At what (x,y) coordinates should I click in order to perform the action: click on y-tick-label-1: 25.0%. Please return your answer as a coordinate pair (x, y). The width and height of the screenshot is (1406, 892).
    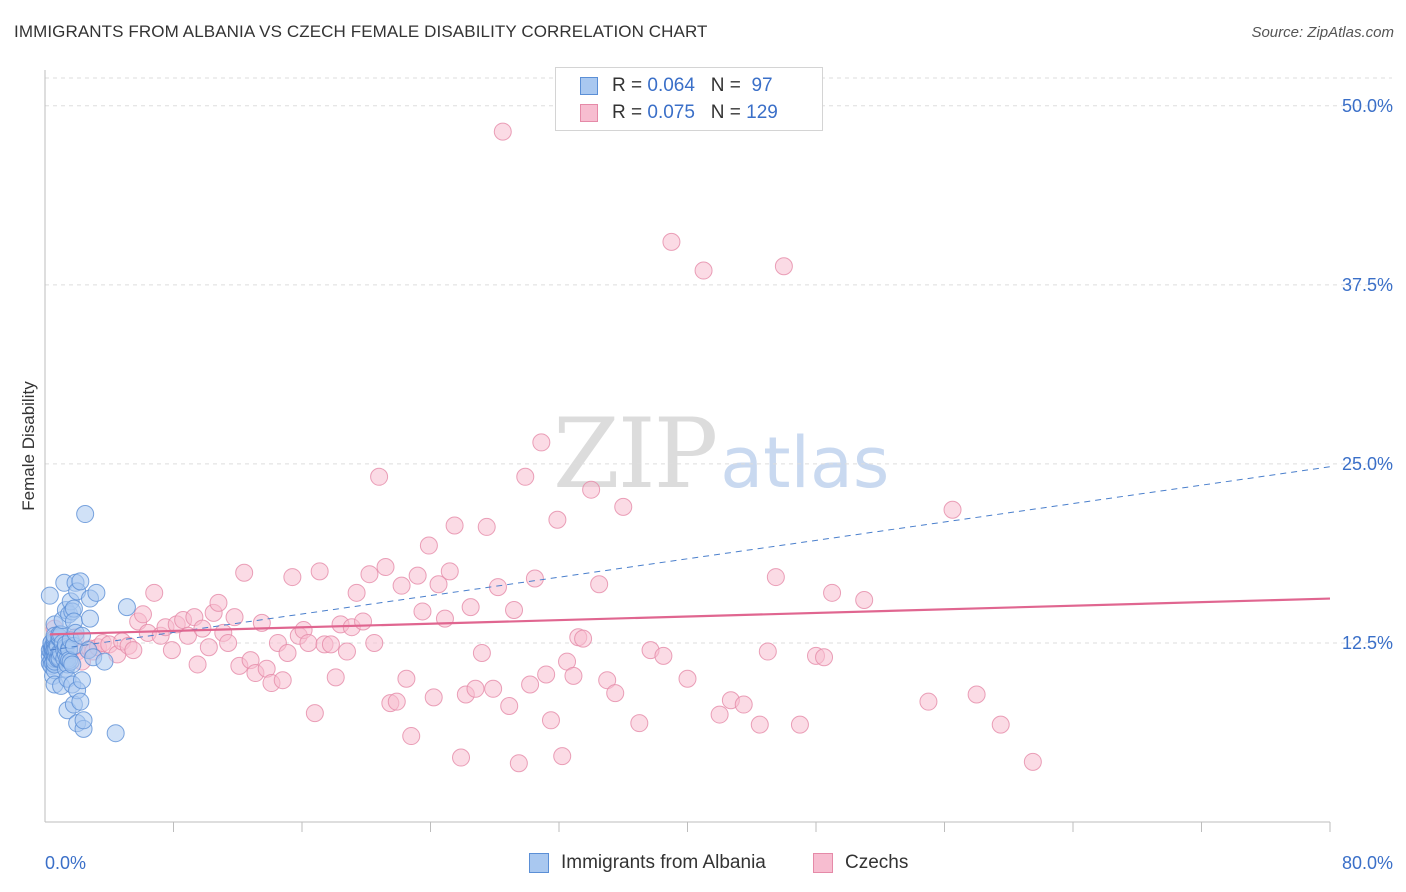
    Looking at the image, I should click on (1367, 464).